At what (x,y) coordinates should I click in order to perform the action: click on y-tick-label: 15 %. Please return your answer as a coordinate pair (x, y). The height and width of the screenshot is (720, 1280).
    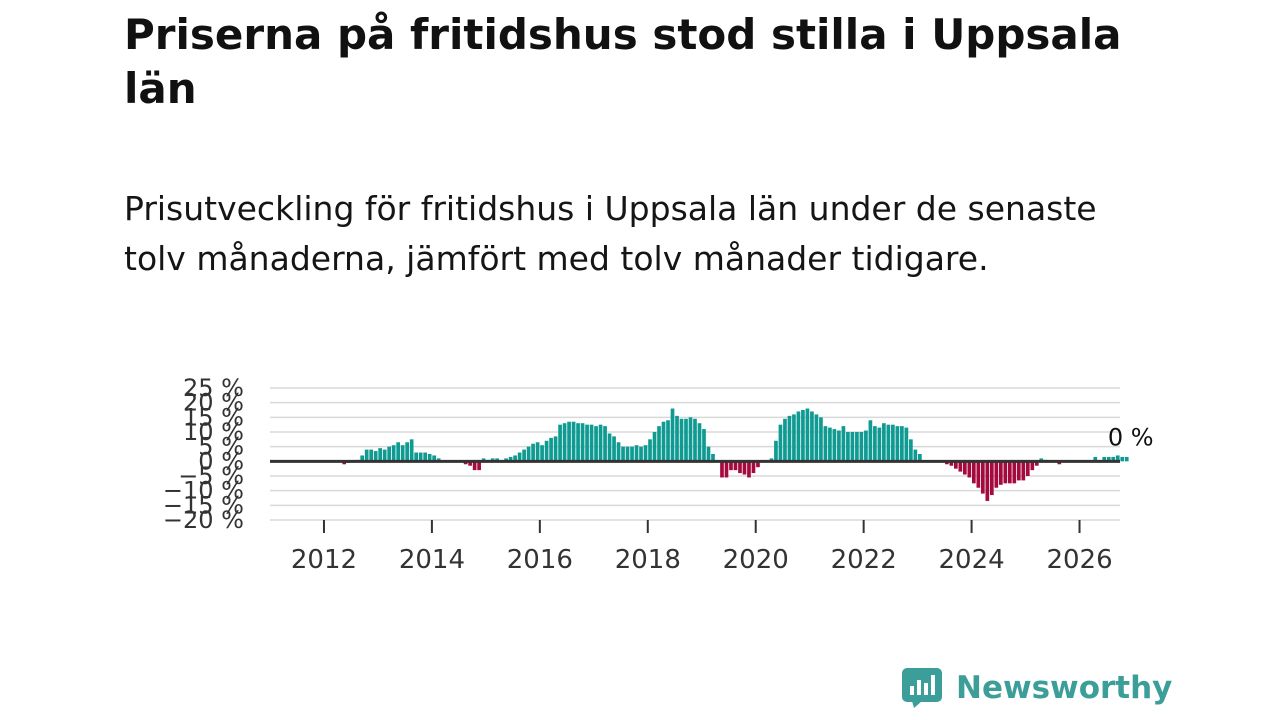
    Looking at the image, I should click on (213, 417).